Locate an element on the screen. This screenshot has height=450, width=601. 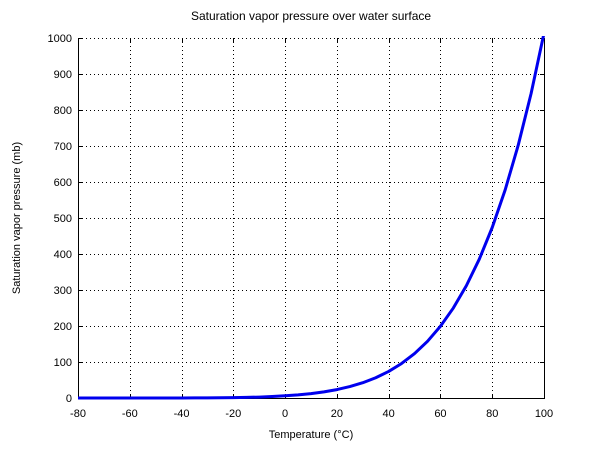
x-tick-label: -20 is located at coordinates (233, 414).